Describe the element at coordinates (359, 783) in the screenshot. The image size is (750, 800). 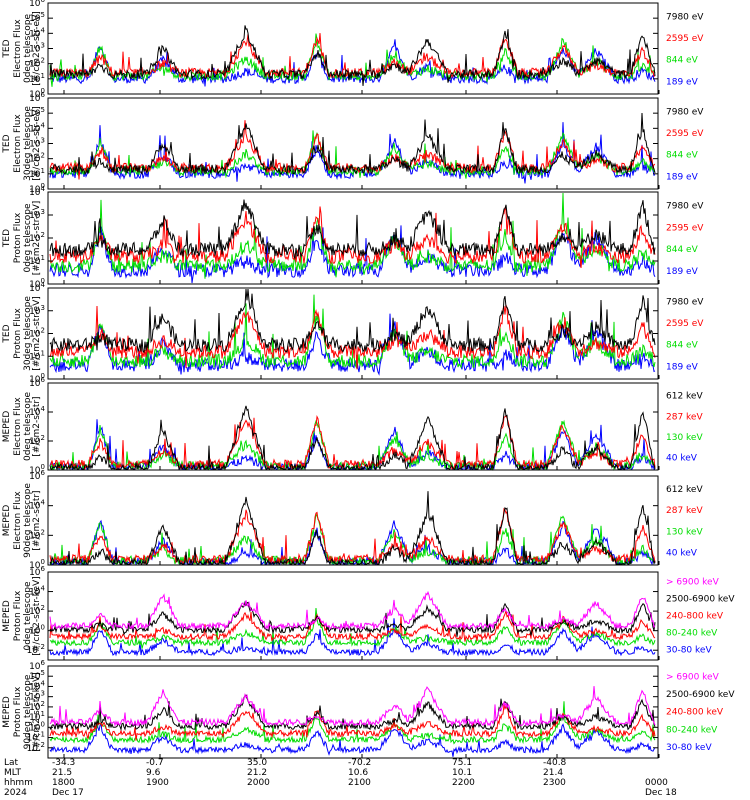
I see `x-tick-label: 2100` at that location.